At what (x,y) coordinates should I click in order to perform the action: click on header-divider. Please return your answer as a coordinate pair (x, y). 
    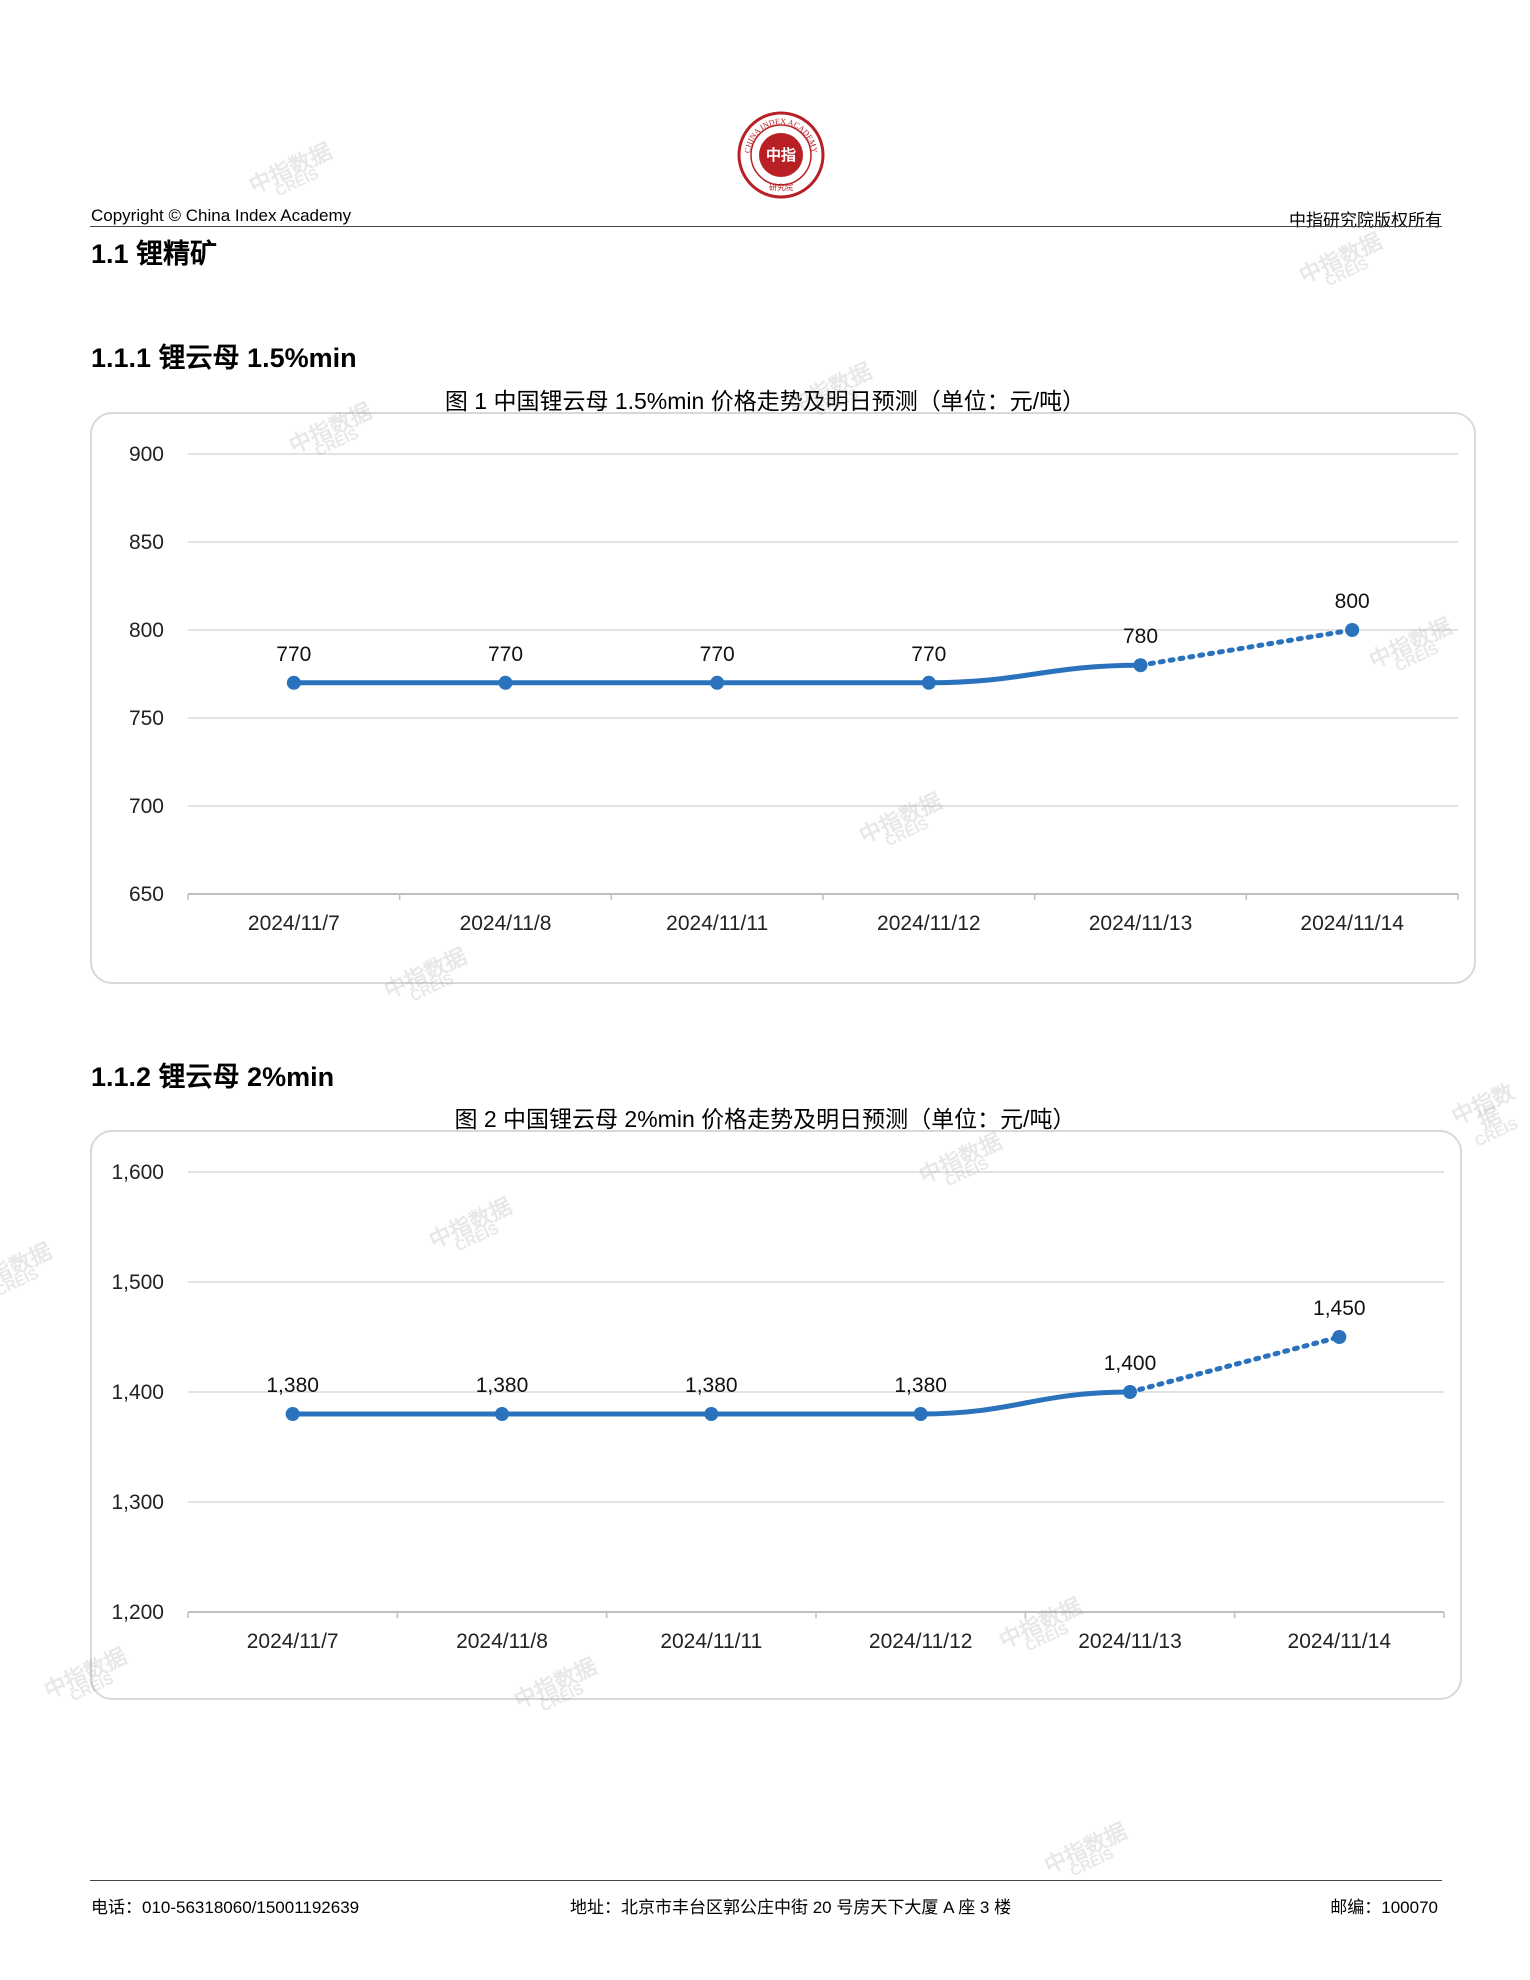
    Looking at the image, I should click on (766, 226).